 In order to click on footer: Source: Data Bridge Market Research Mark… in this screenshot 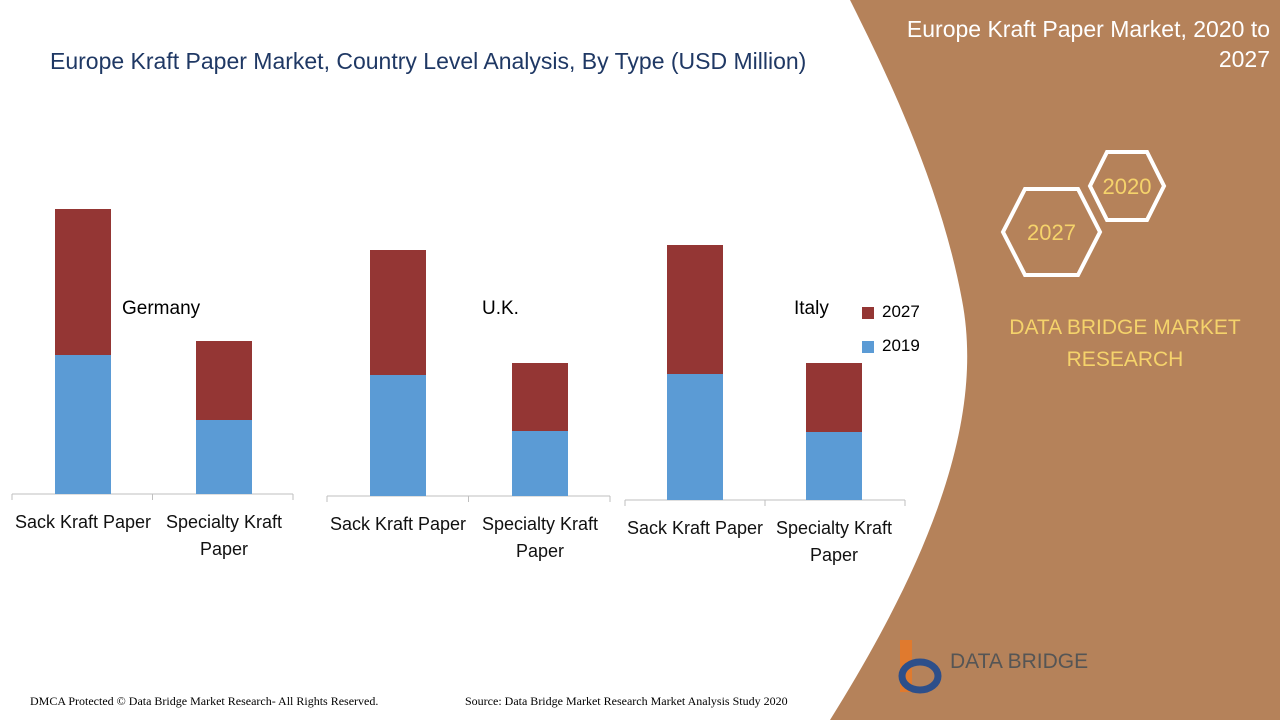, I will do `click(626, 701)`.